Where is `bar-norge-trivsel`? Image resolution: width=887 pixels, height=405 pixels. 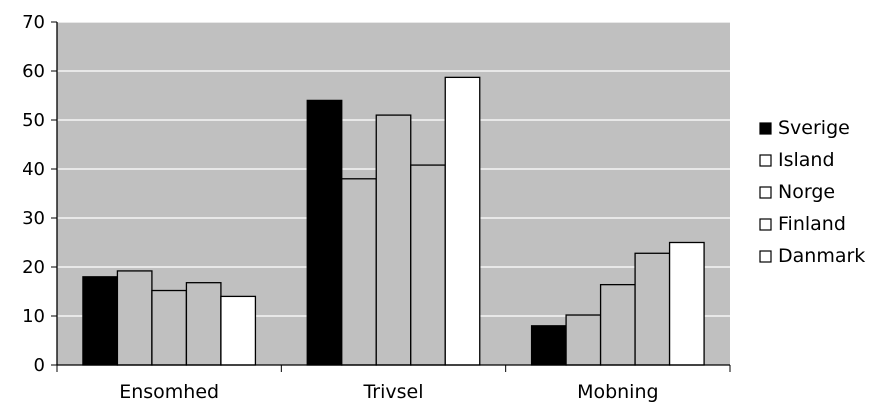 bar-norge-trivsel is located at coordinates (393, 240).